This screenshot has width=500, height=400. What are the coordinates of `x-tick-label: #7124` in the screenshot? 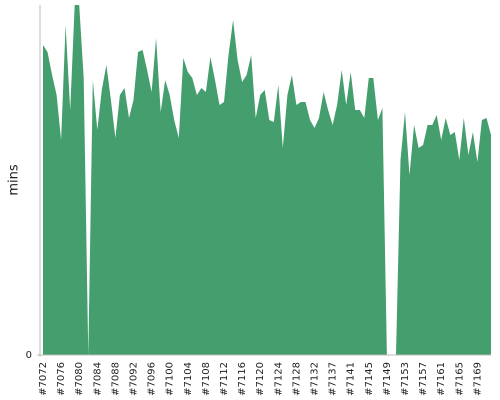 It's located at (278, 379).